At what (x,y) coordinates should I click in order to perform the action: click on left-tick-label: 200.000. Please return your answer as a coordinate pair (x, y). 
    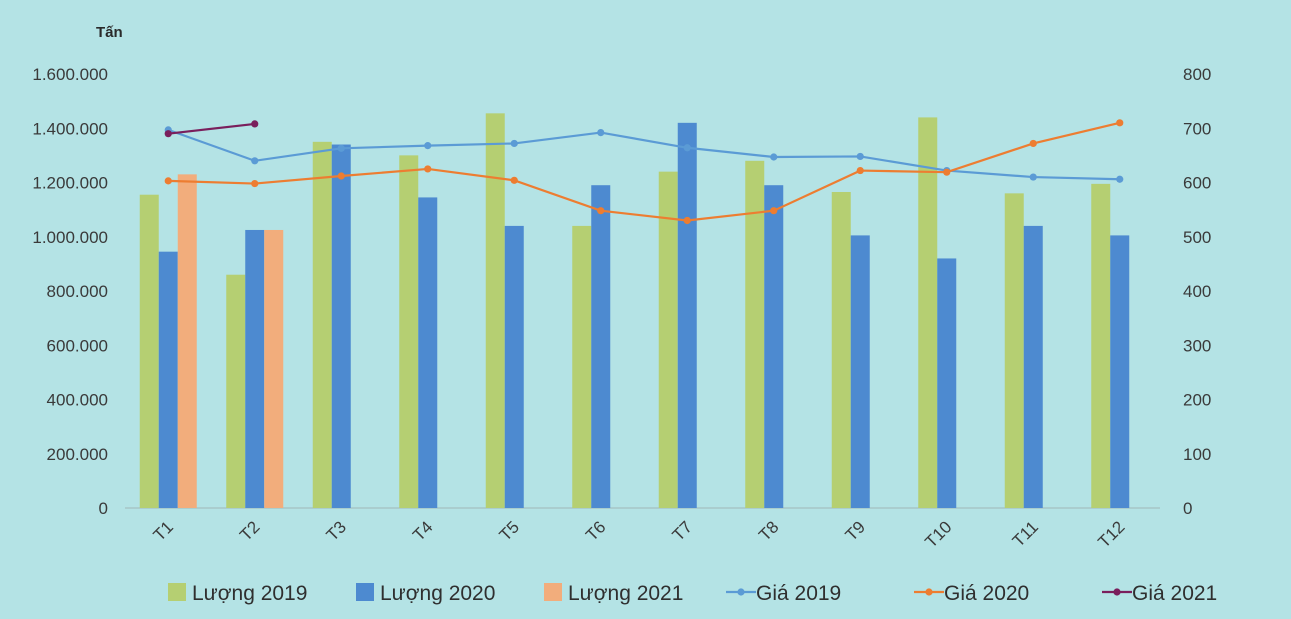
    Looking at the image, I should click on (77, 454).